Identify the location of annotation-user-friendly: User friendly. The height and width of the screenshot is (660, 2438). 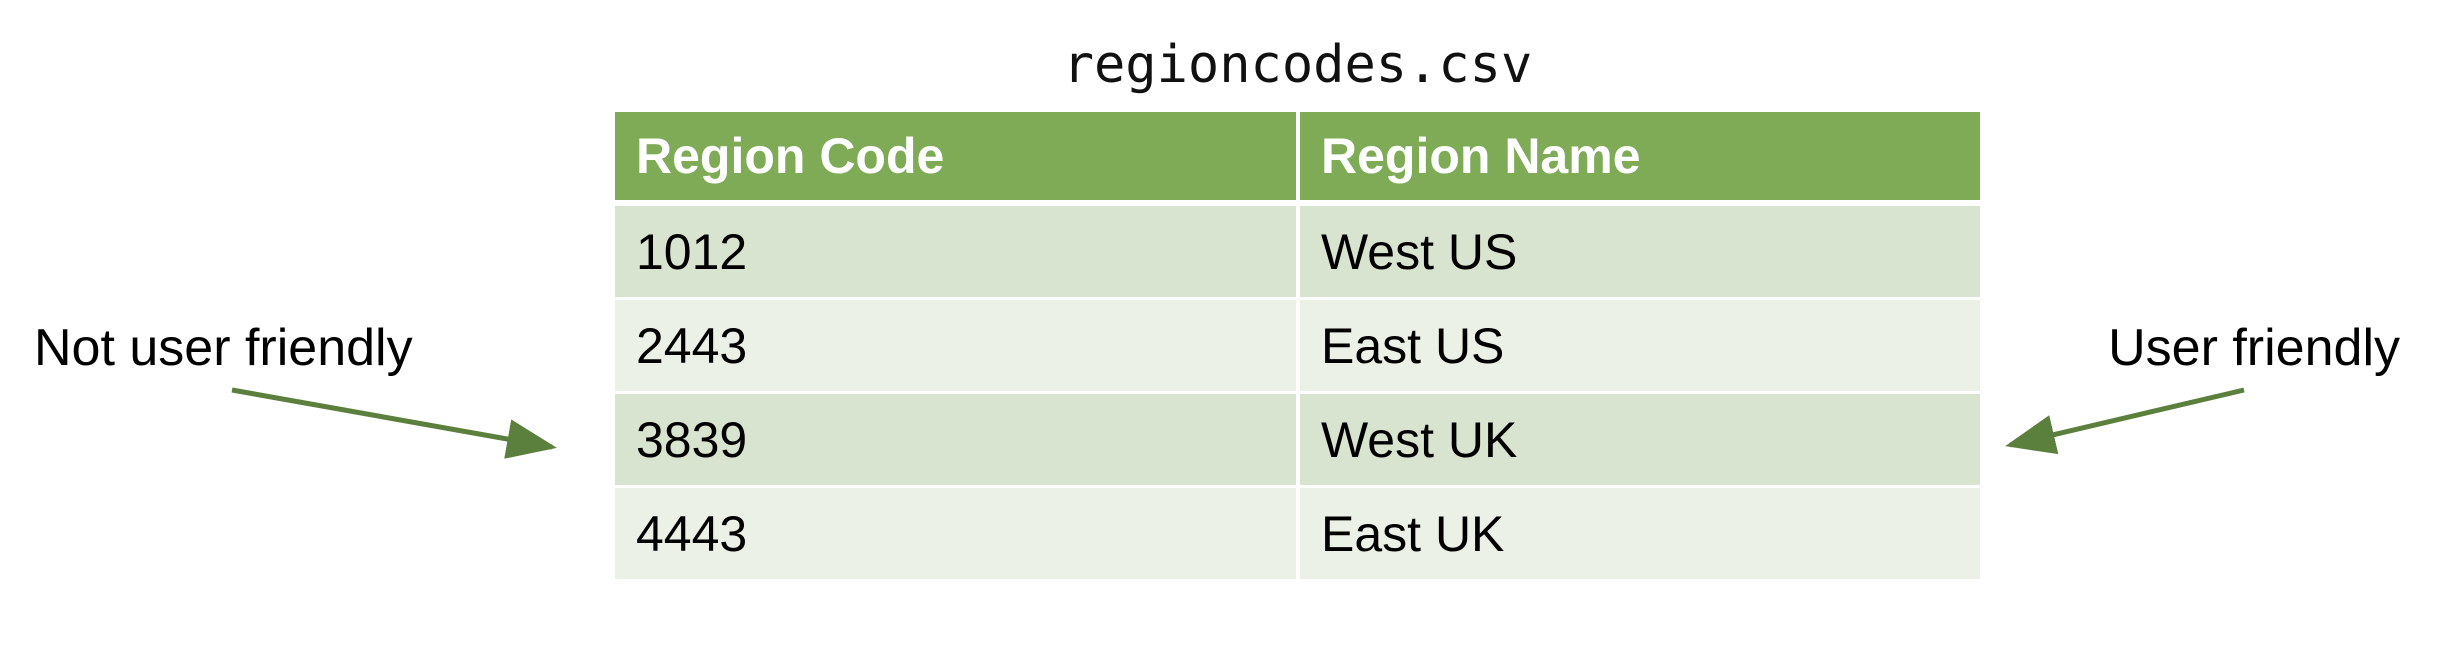
(2254, 348).